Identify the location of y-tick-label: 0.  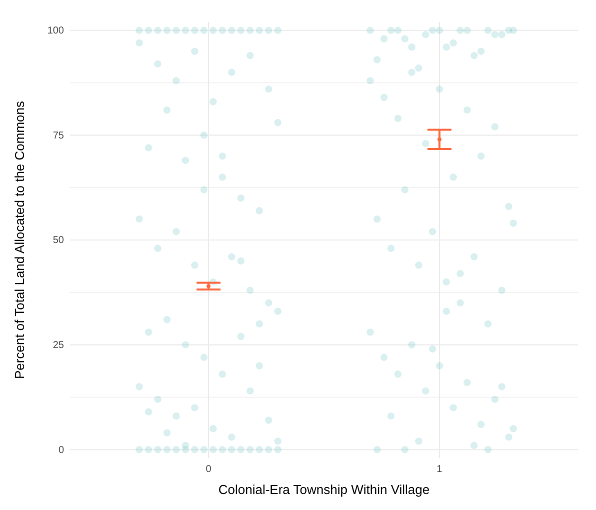
(61, 450).